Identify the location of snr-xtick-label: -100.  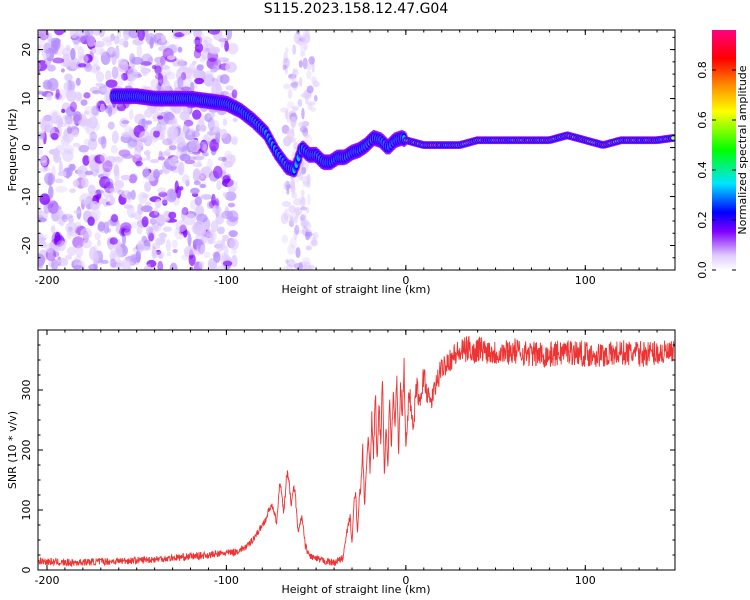
(226, 580).